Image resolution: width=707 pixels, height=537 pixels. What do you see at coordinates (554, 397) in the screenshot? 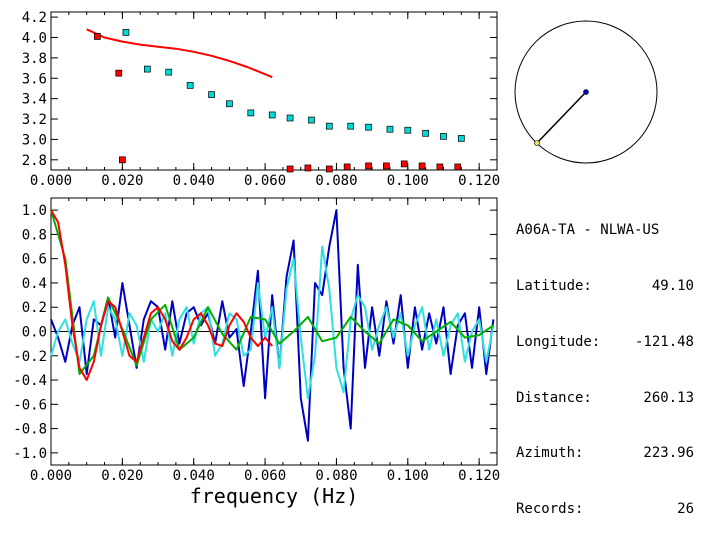
I see `distance-label: Distance:` at bounding box center [554, 397].